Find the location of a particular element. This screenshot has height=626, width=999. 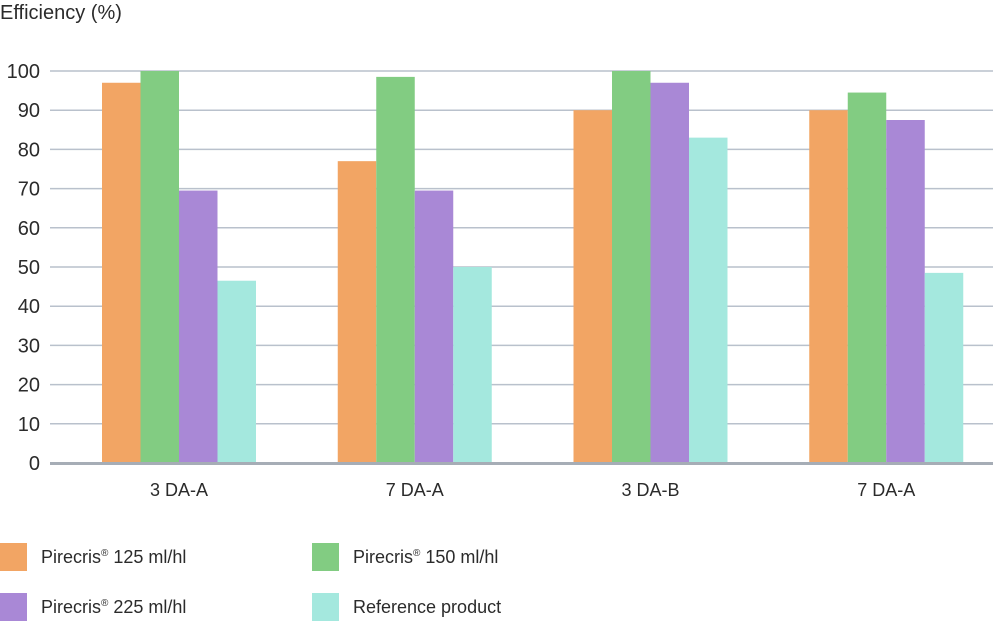

y-tick-label: 90 is located at coordinates (29, 111).